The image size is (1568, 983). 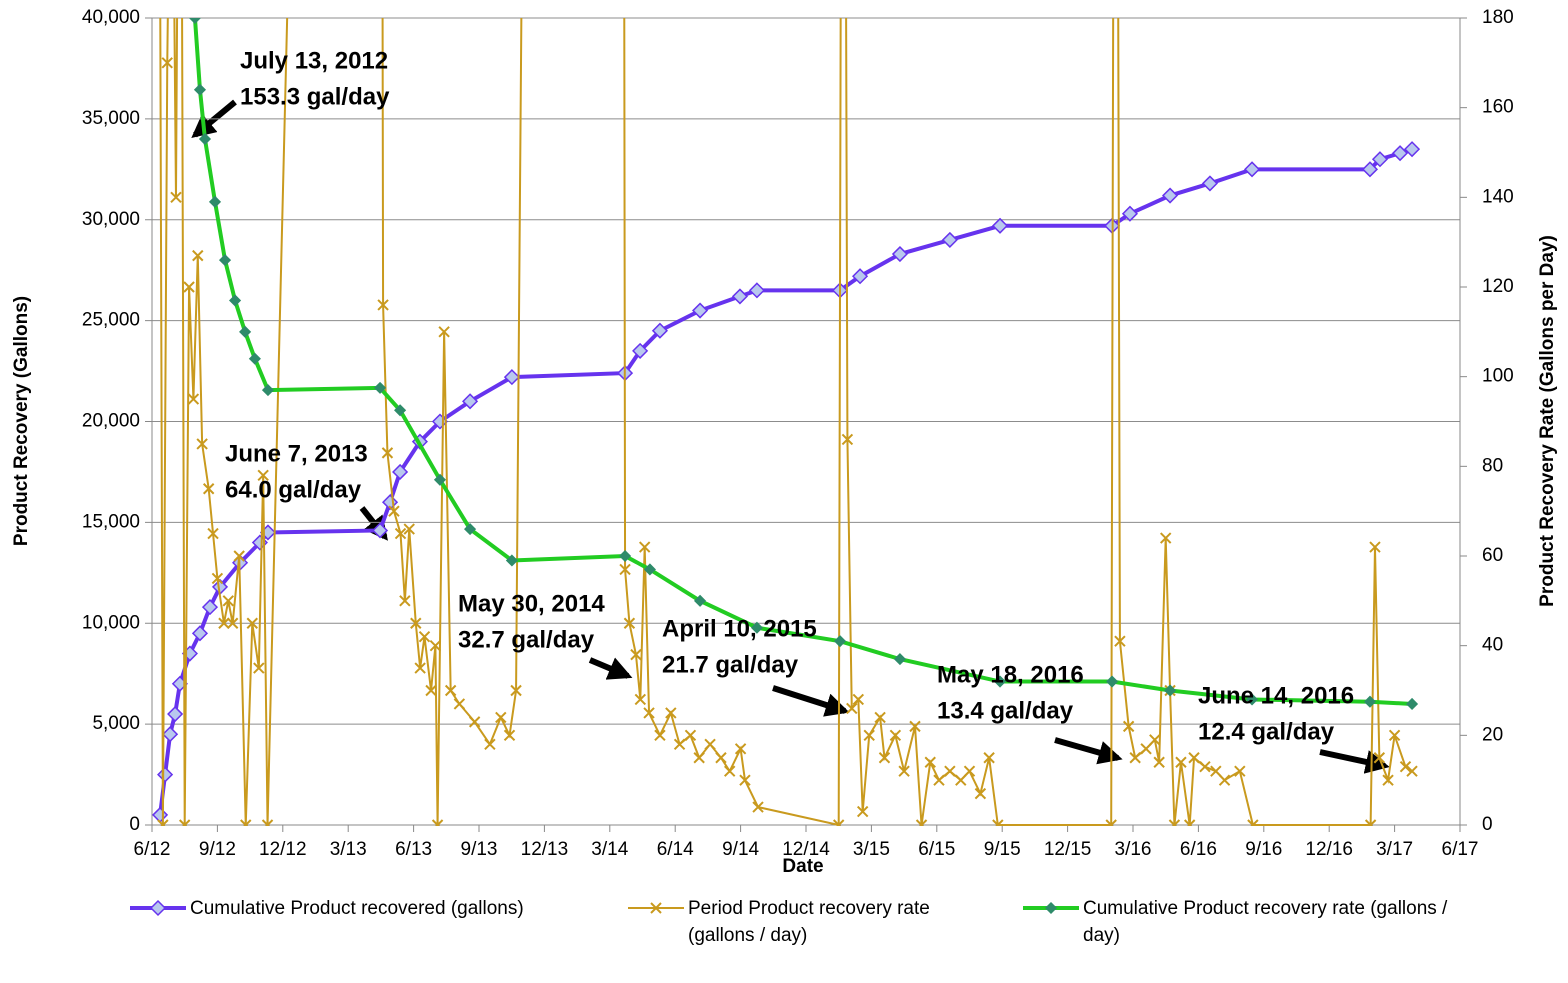 What do you see at coordinates (1133, 849) in the screenshot?
I see `x-tick-label: 3/16` at bounding box center [1133, 849].